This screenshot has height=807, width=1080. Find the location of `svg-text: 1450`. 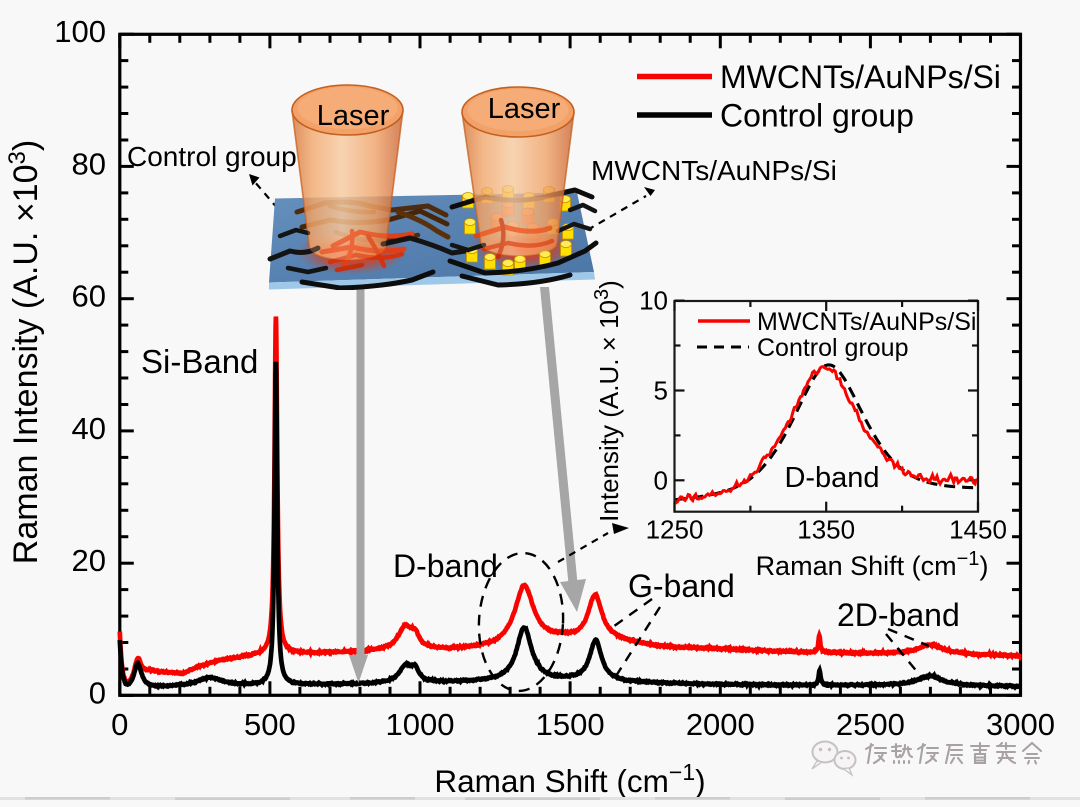

svg-text: 1450 is located at coordinates (978, 530).